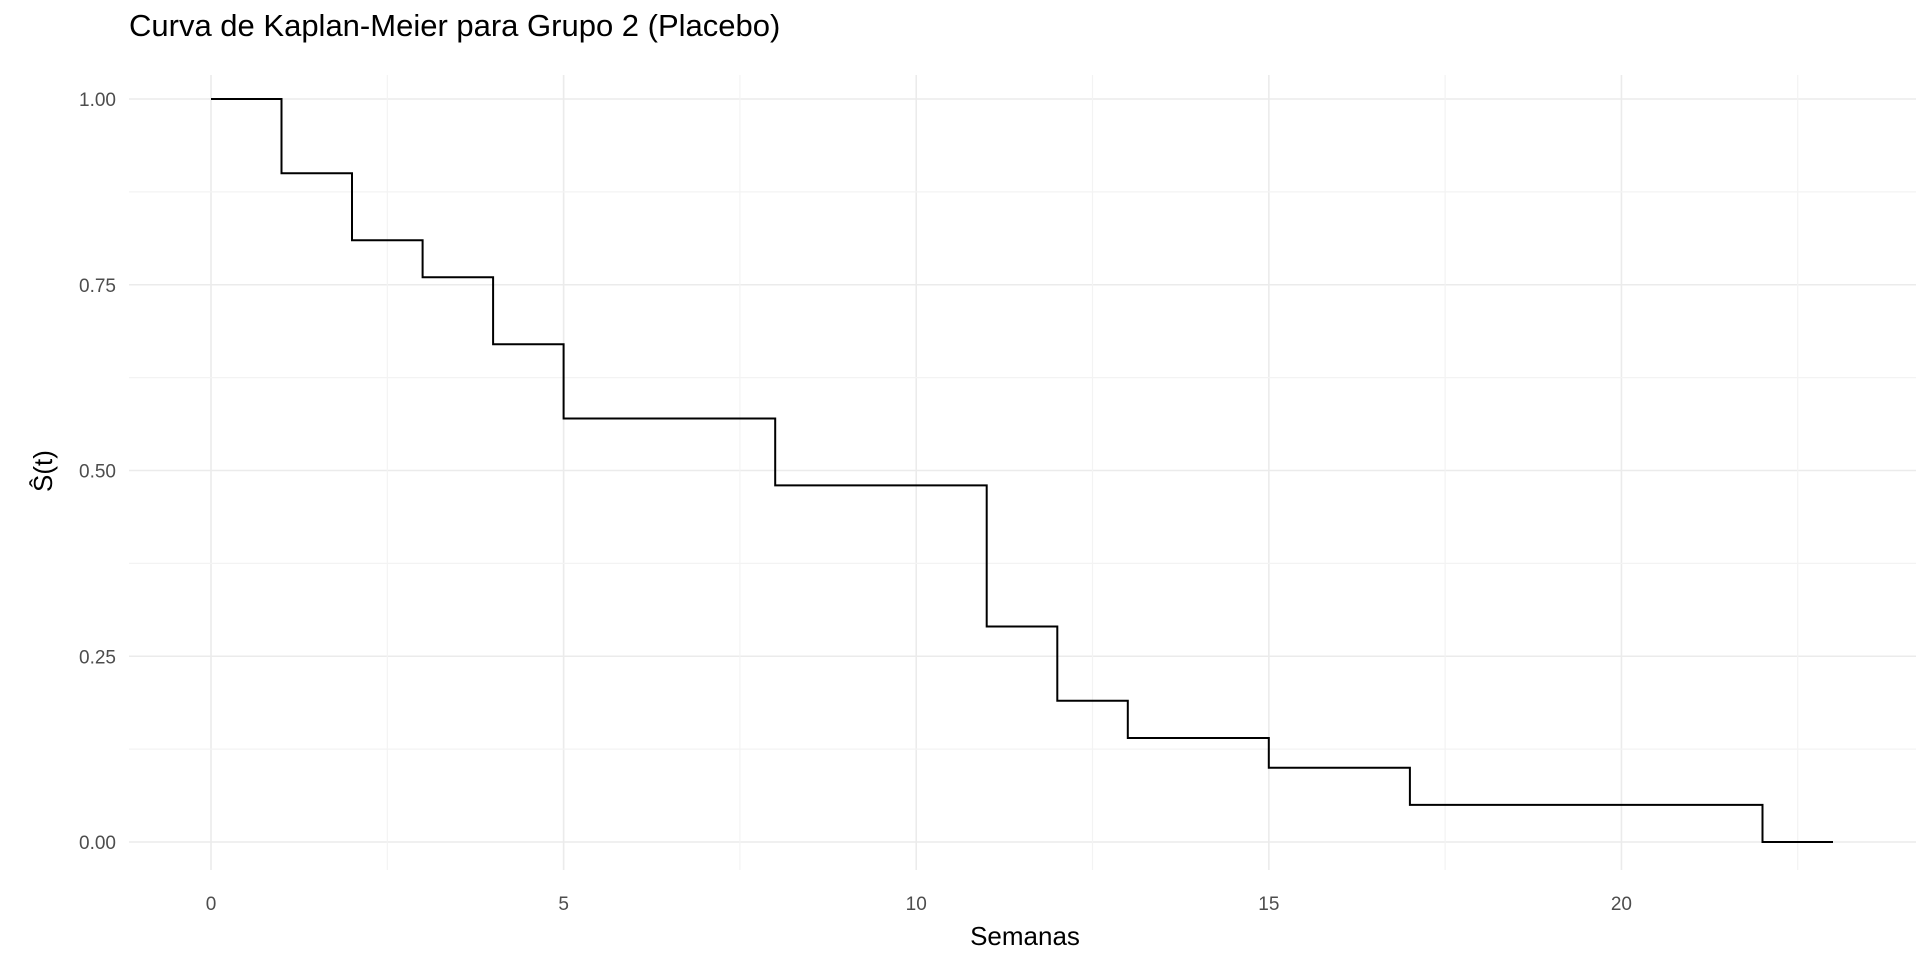 The image size is (1920, 960). Describe the element at coordinates (97, 100) in the screenshot. I see `y-tick-label: 1.00` at that location.